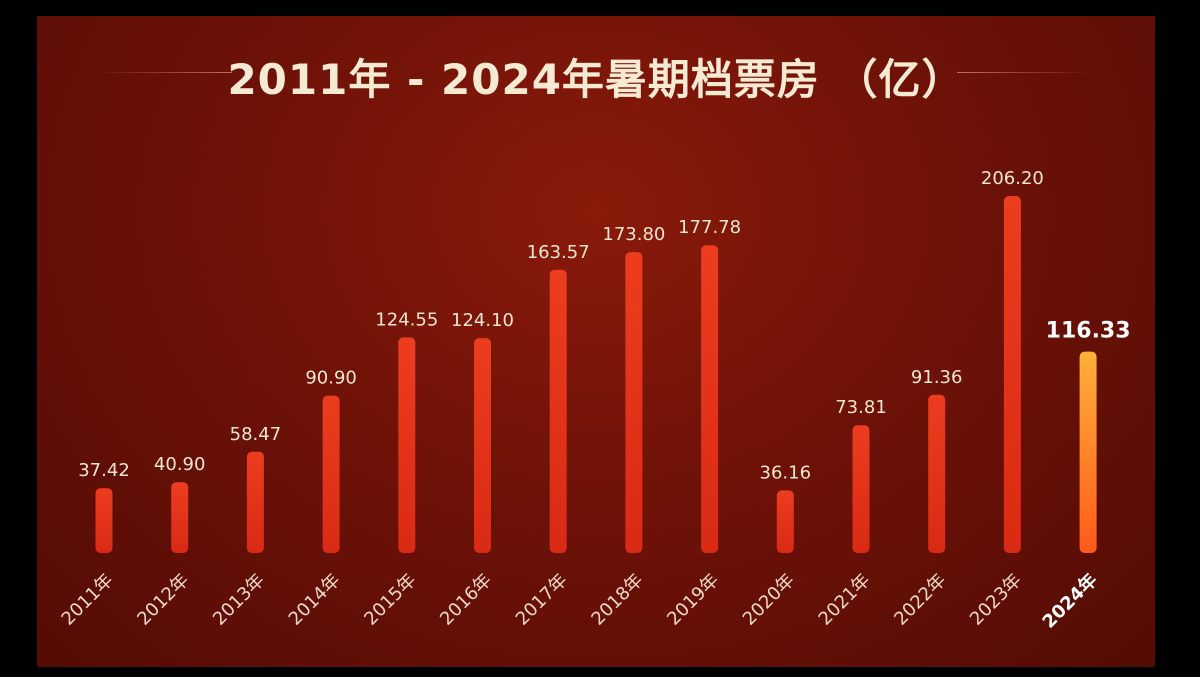  What do you see at coordinates (845, 600) in the screenshot?
I see `x-tick-label-2021年: 2021年` at bounding box center [845, 600].